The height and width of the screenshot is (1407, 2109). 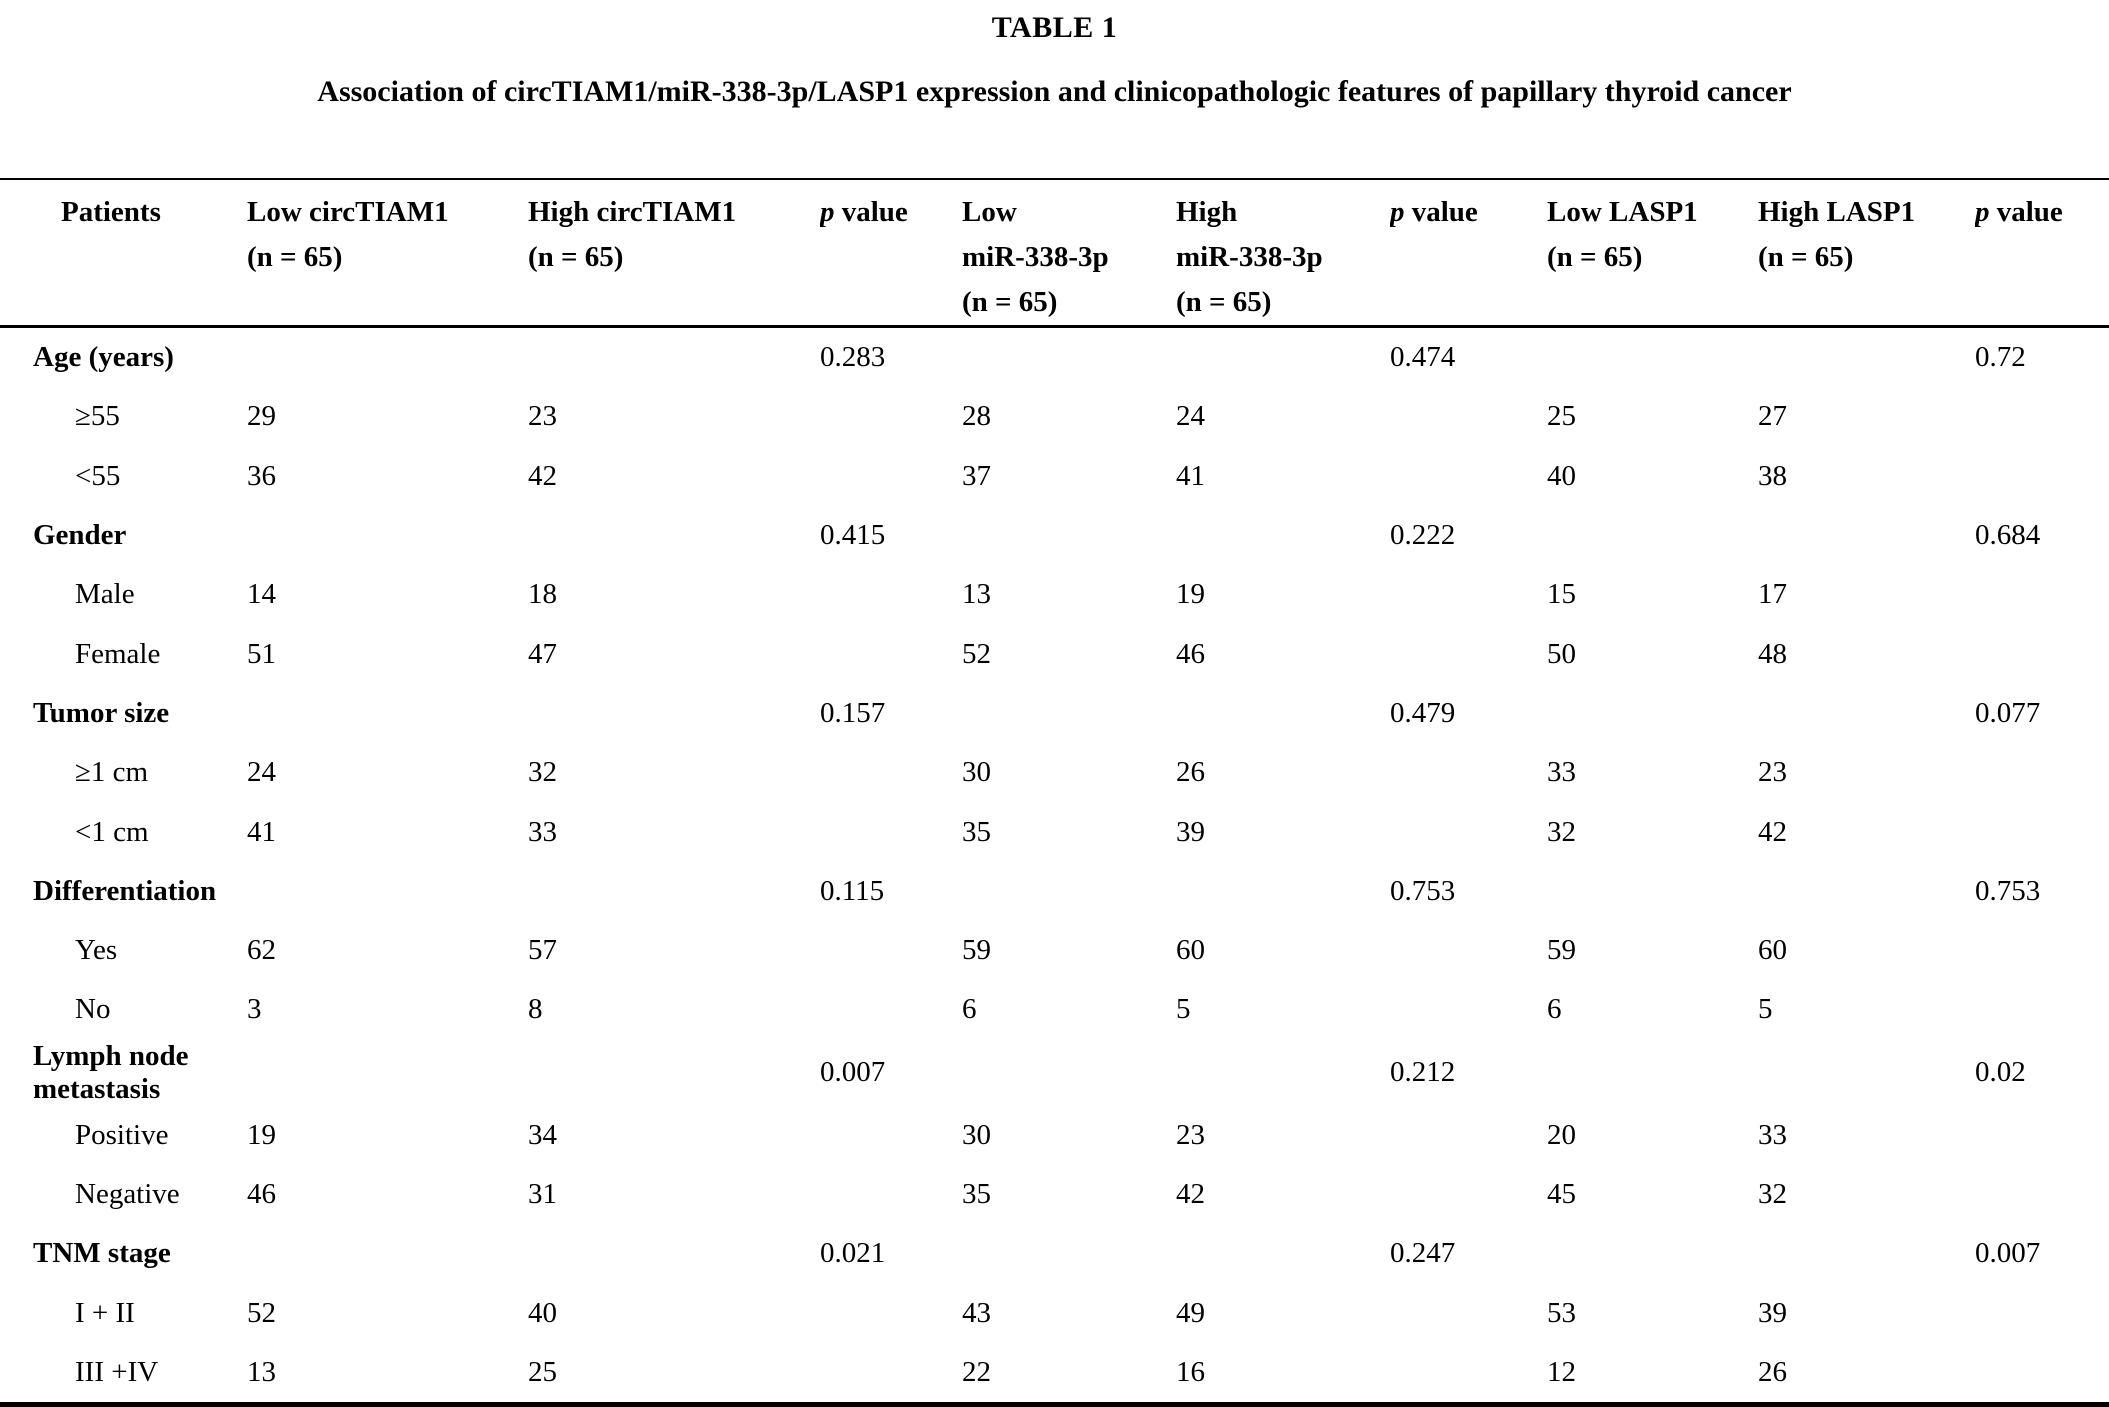 What do you see at coordinates (976, 1371) in the screenshot?
I see `value-cell: 22` at bounding box center [976, 1371].